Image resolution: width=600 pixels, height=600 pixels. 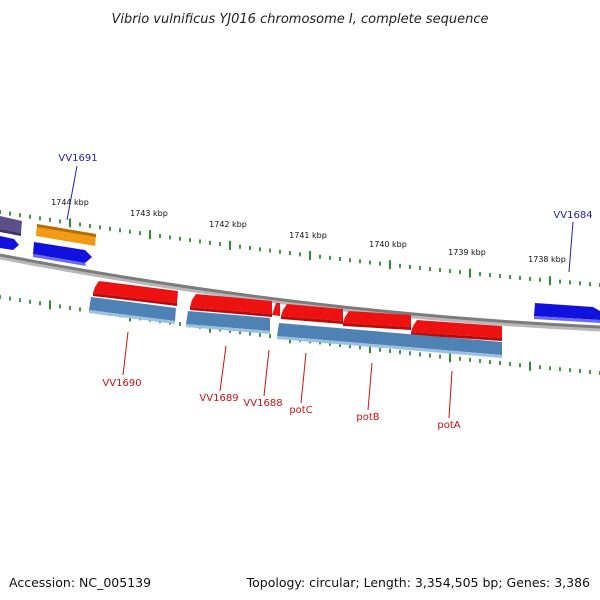 I want to click on tick-label: 1738 kbp, so click(x=547, y=259).